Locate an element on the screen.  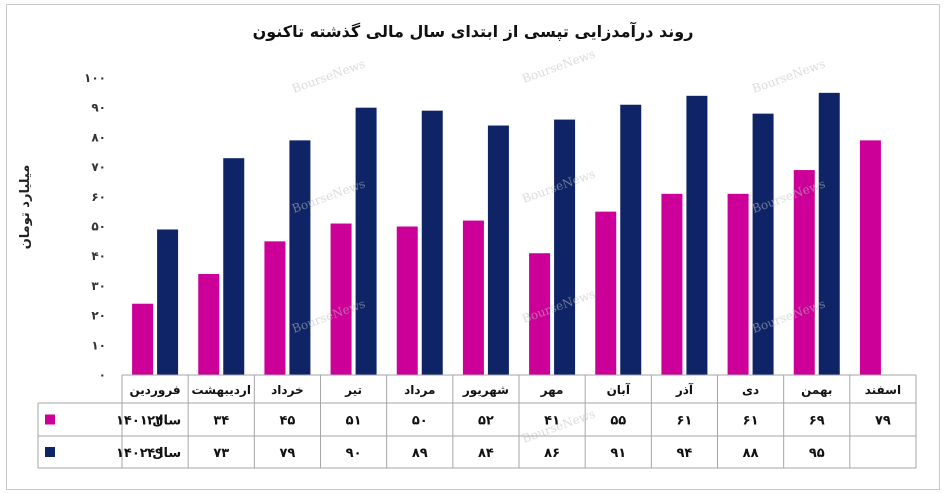
data-table-cell: ۴۱ is located at coordinates (552, 421).